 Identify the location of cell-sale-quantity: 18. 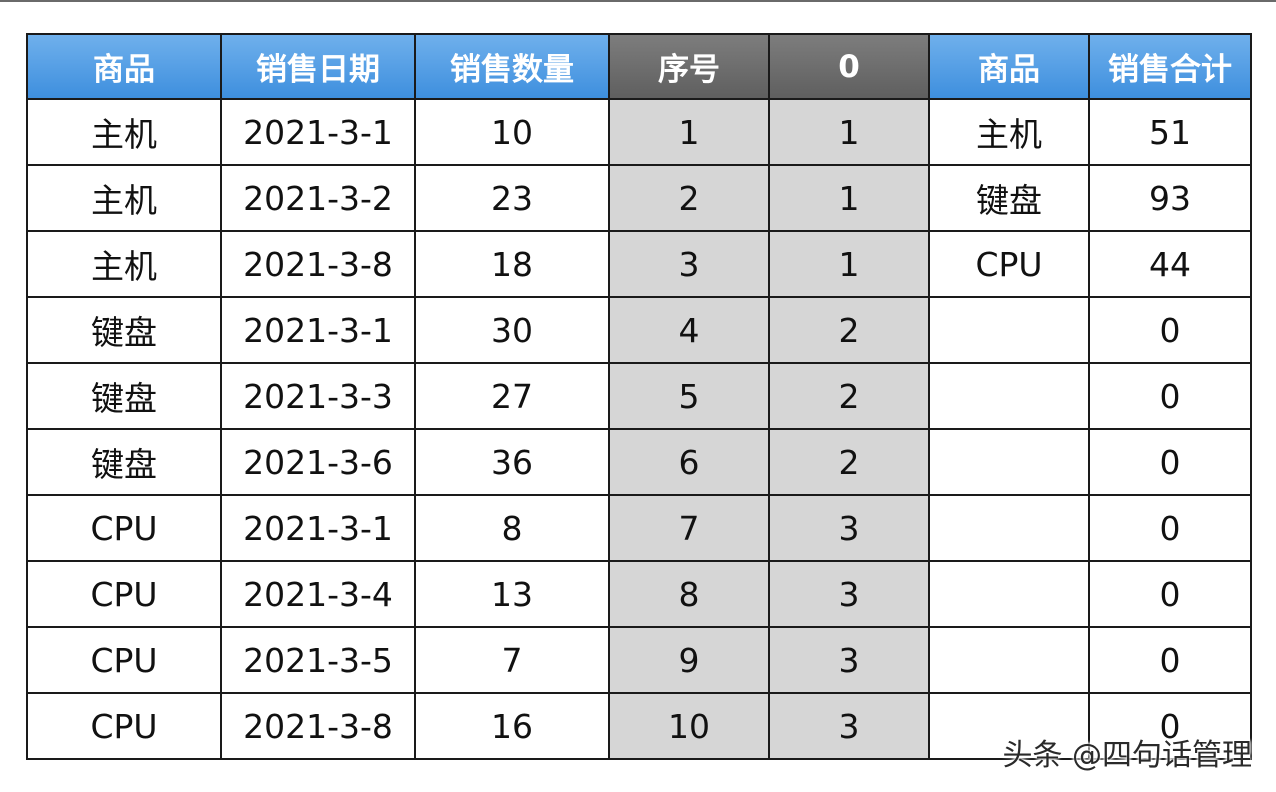
(512, 264).